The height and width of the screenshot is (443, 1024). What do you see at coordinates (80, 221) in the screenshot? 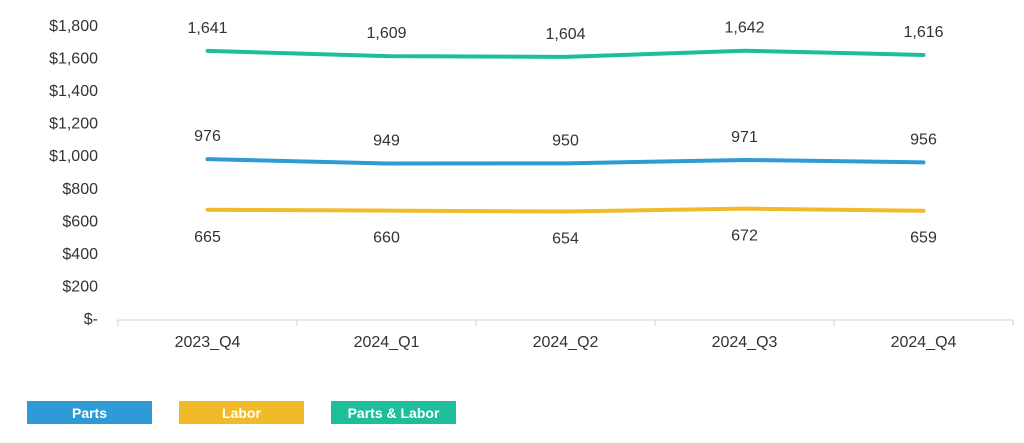
I see `y-tick-label: $600` at bounding box center [80, 221].